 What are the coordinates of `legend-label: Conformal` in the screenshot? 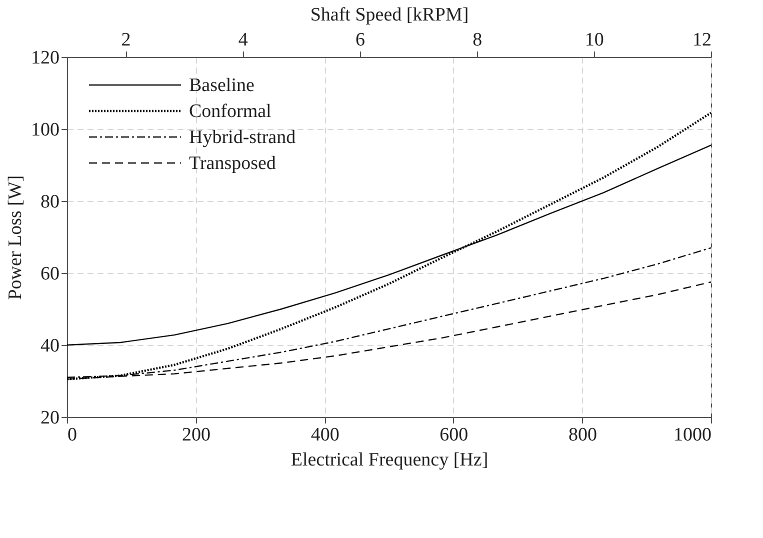 It's located at (230, 111).